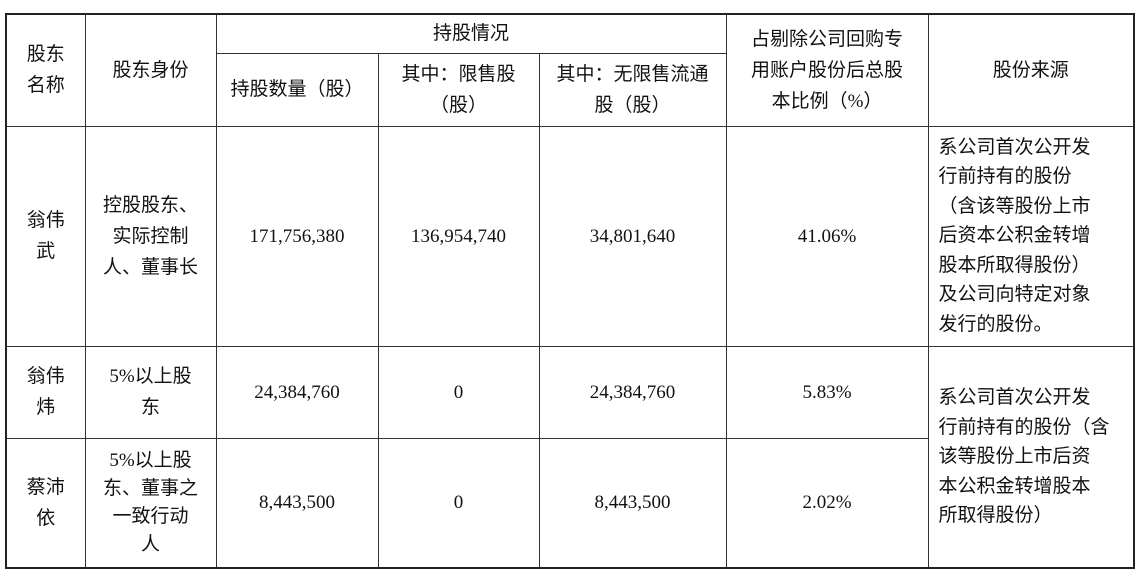 The height and width of the screenshot is (575, 1140). Describe the element at coordinates (827, 392) in the screenshot. I see `cell-ratio: 5.83%` at that location.